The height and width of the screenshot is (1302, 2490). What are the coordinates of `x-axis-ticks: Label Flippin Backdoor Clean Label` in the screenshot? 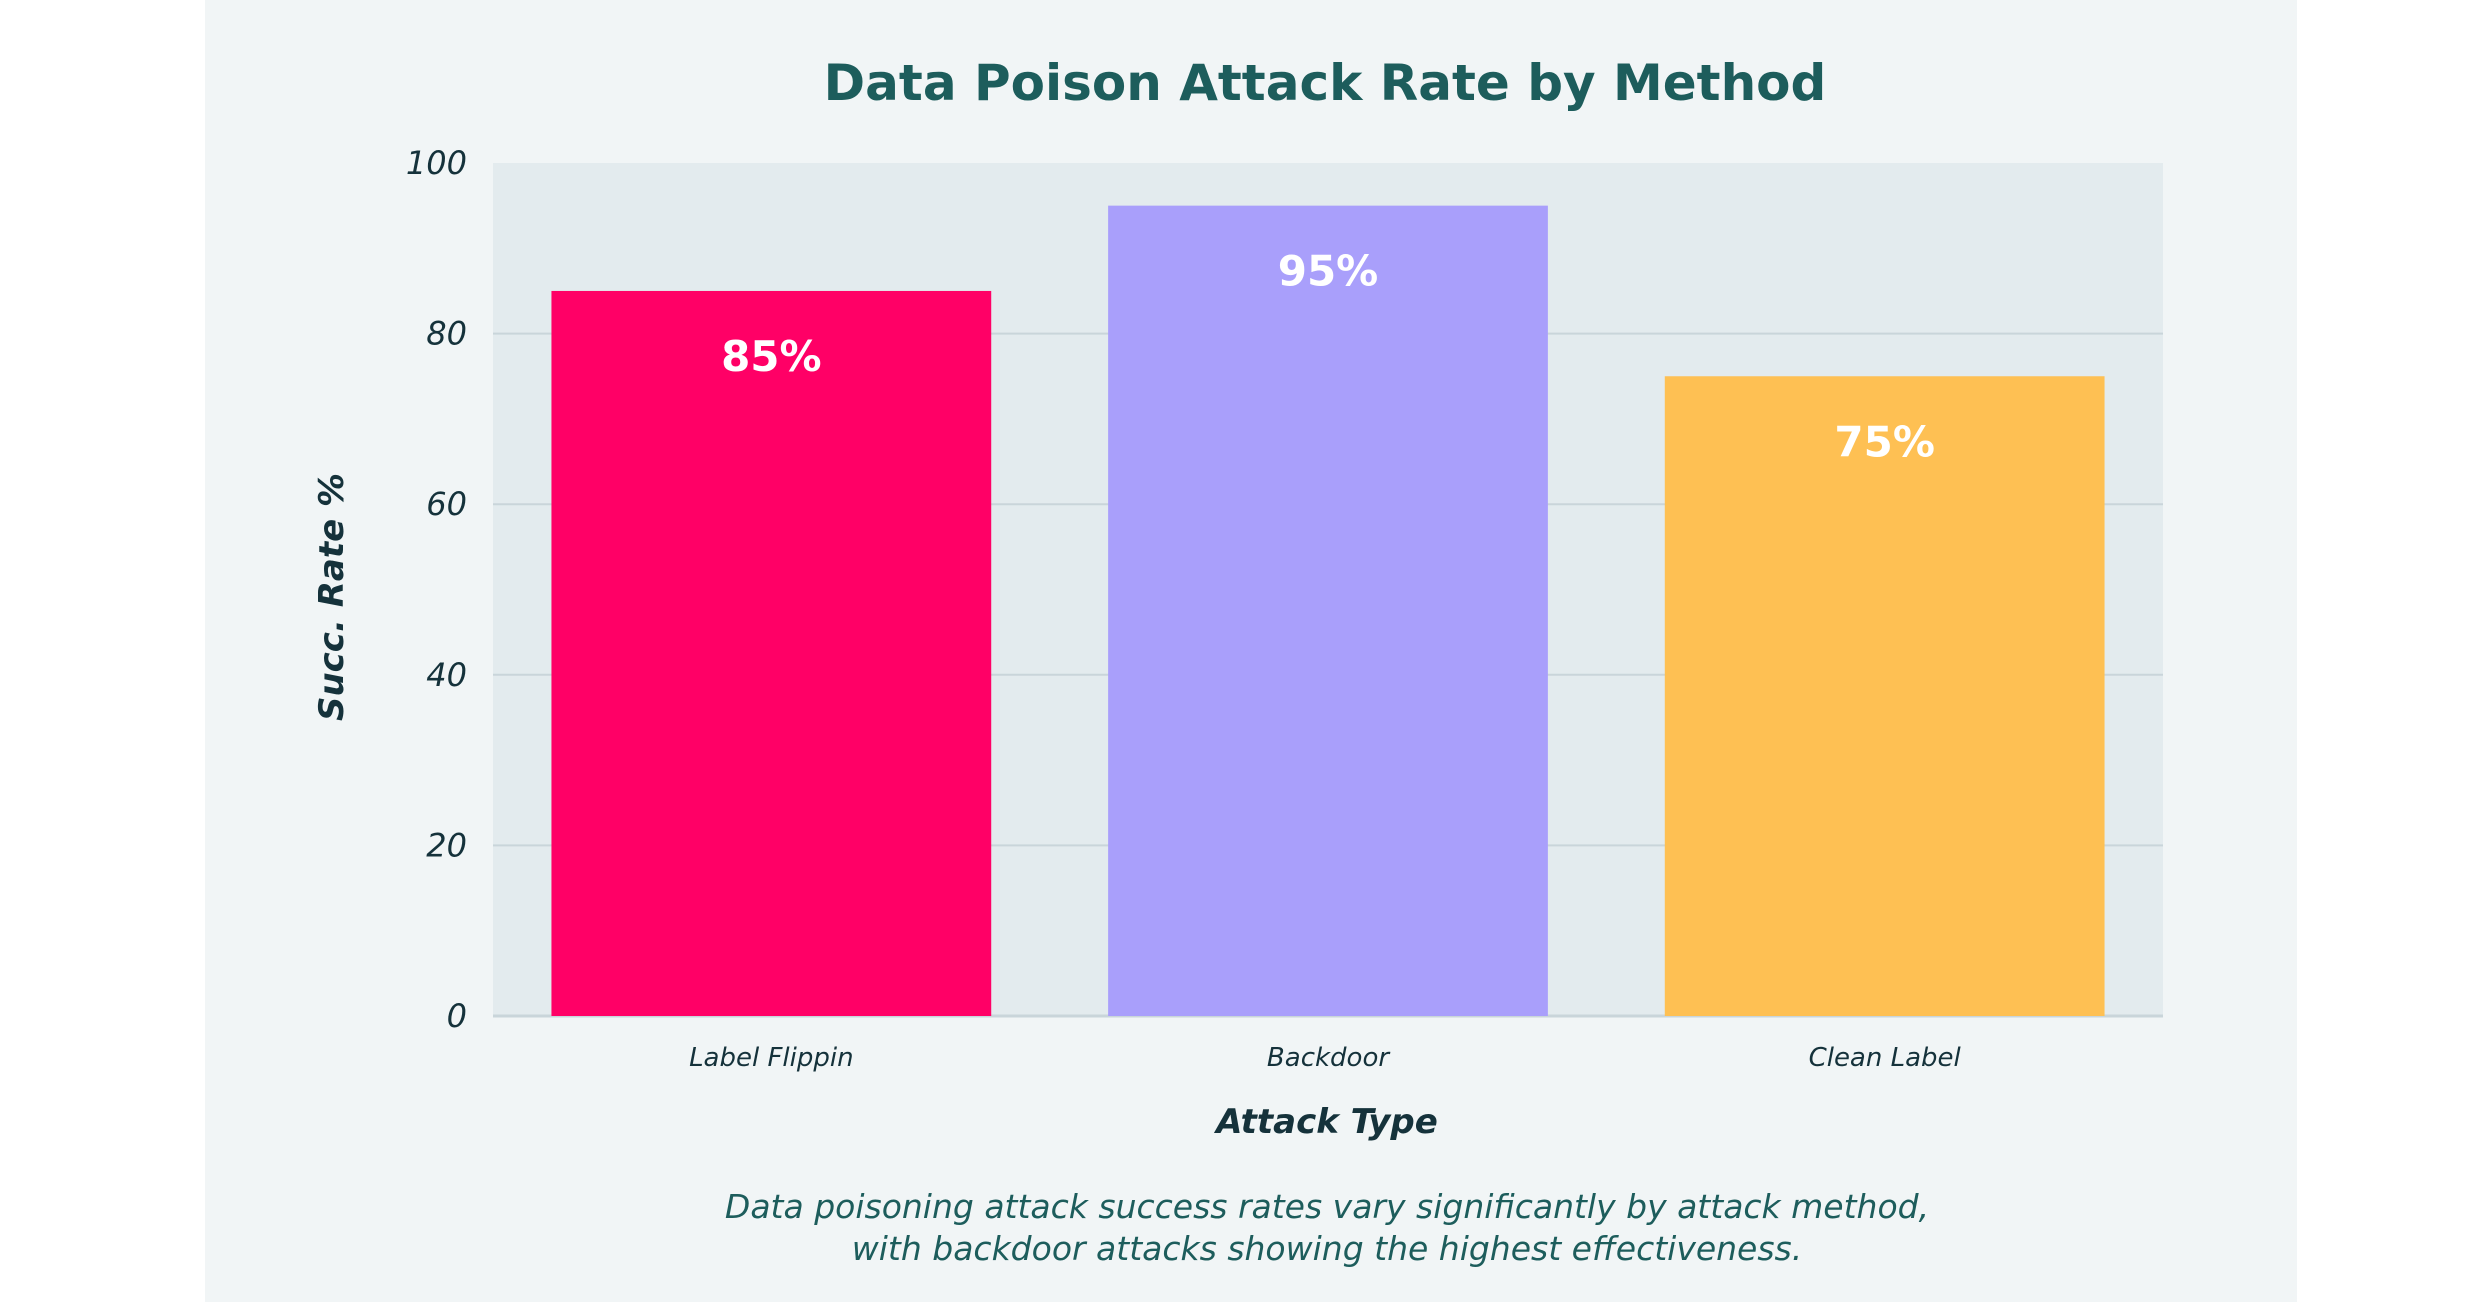 It's located at (1325, 1058).